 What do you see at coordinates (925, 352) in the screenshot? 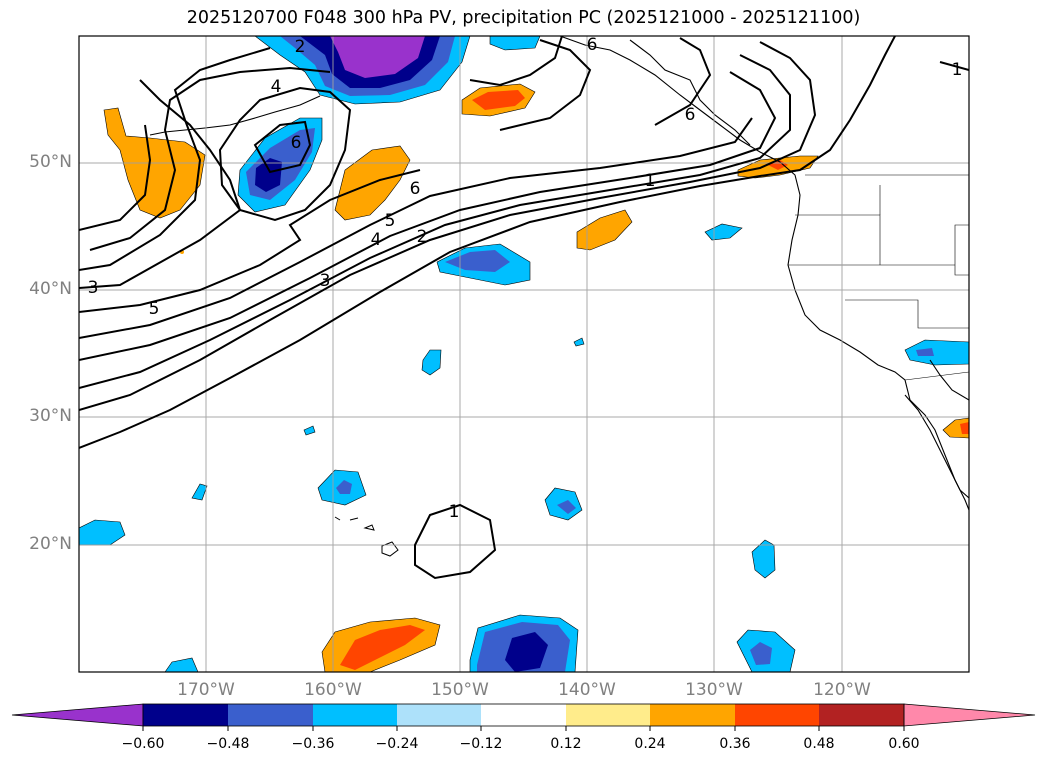
I see `precip-blob-baja-blue` at bounding box center [925, 352].